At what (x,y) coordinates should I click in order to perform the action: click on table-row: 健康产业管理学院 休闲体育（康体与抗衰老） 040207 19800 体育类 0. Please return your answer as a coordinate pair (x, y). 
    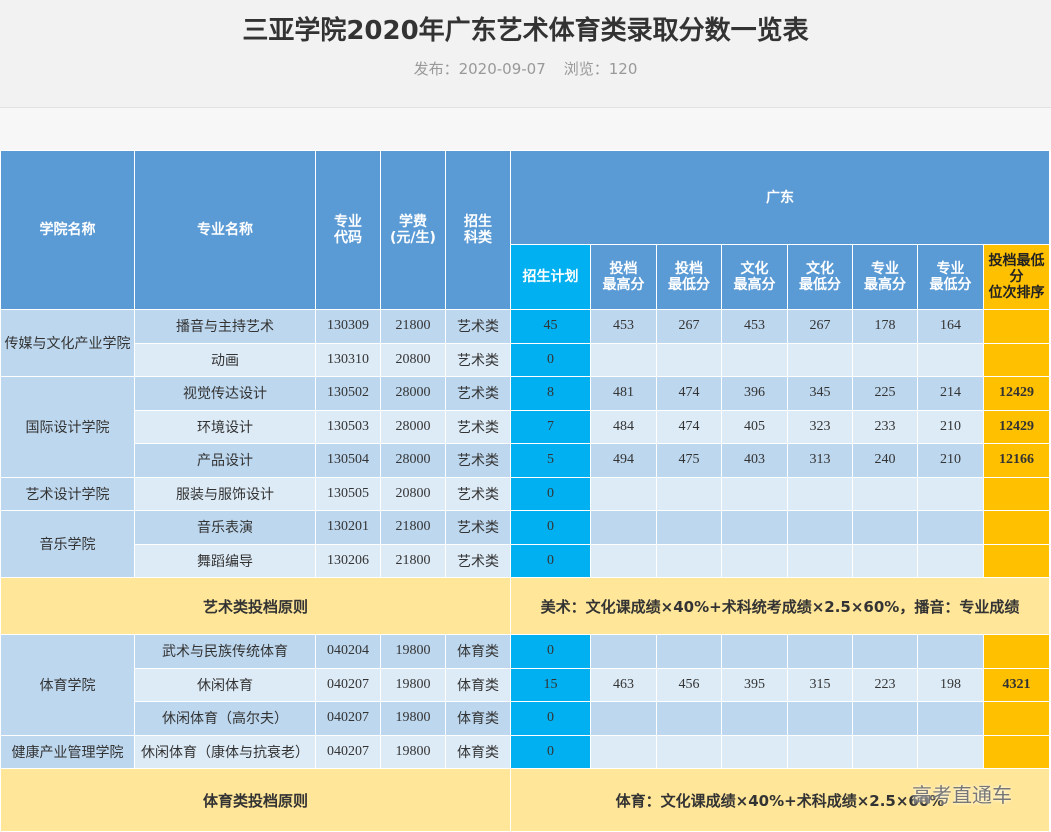
    Looking at the image, I should click on (525, 751).